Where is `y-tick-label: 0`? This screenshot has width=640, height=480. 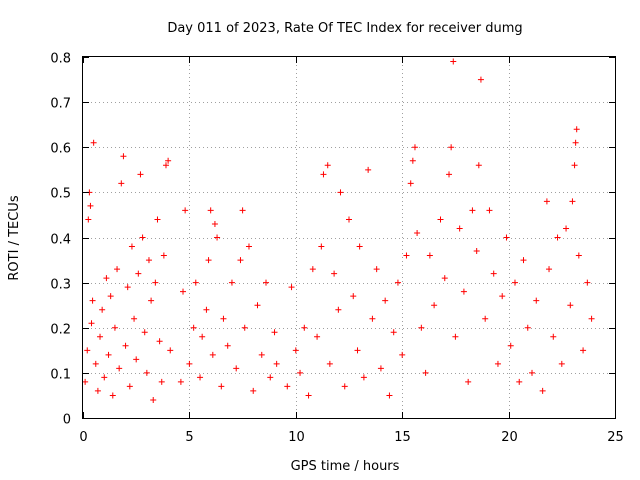 y-tick-label: 0 is located at coordinates (67, 420).